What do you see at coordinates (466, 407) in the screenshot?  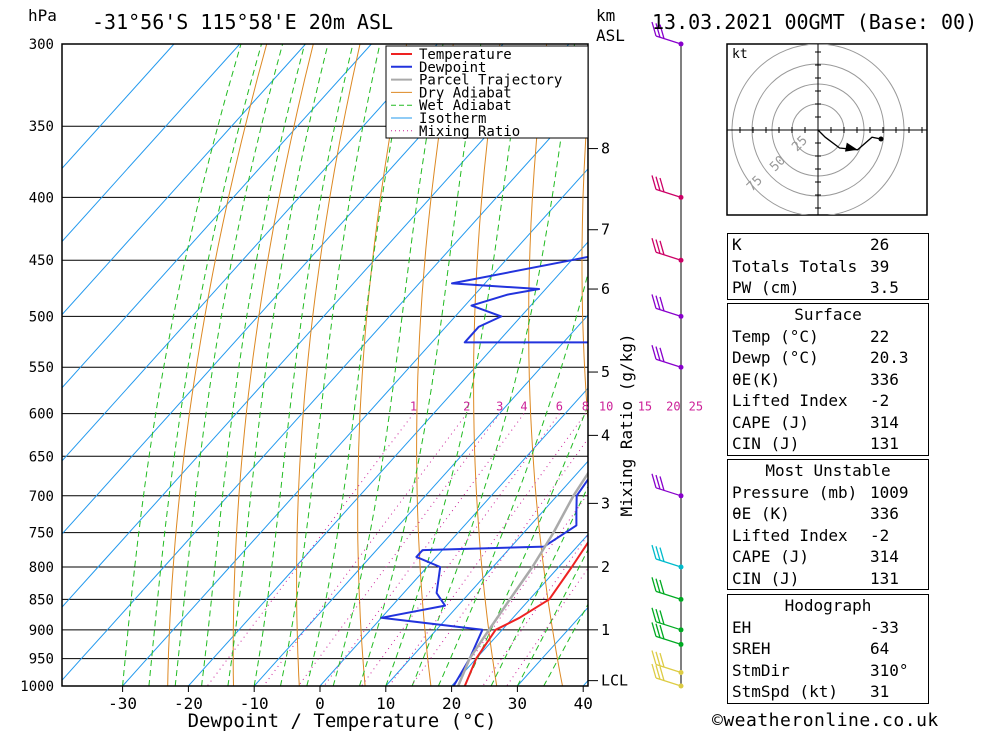 I see `mixing-ratio-label: 2` at bounding box center [466, 407].